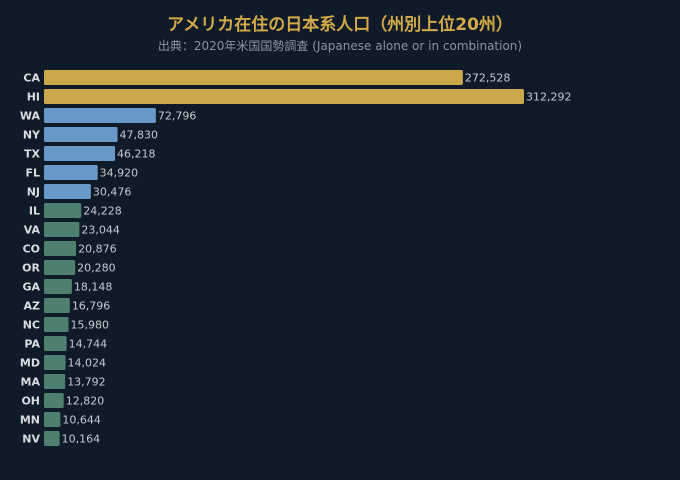 The height and width of the screenshot is (480, 680). What do you see at coordinates (32, 173) in the screenshot?
I see `y-tick-label: FL` at bounding box center [32, 173].